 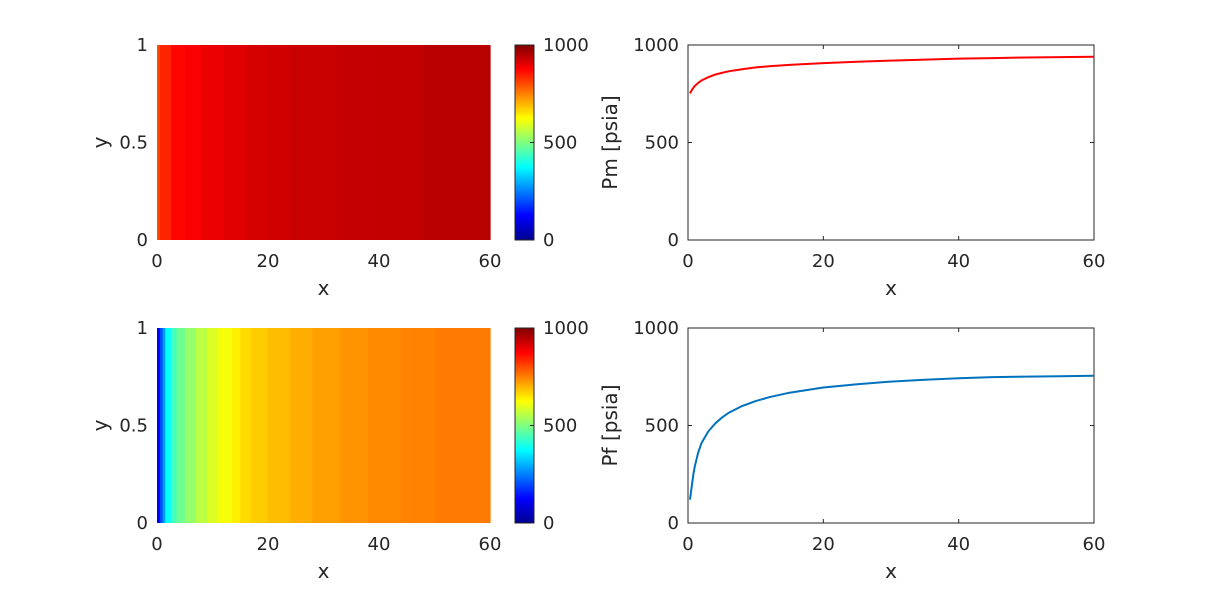 What do you see at coordinates (610, 426) in the screenshot?
I see `y-axis-label: Pf [psia]` at bounding box center [610, 426].